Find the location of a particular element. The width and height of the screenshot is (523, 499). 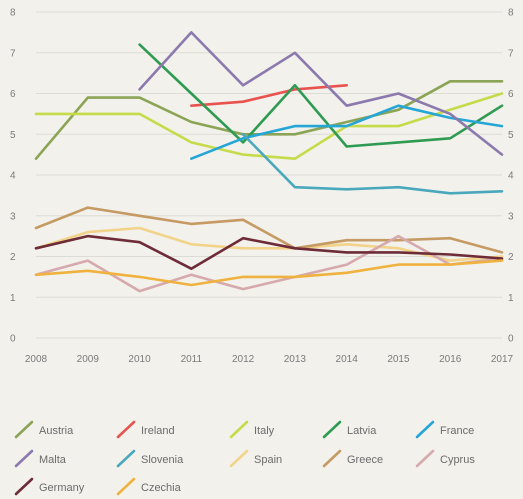

y-tick-label: 0 is located at coordinates (13, 339).